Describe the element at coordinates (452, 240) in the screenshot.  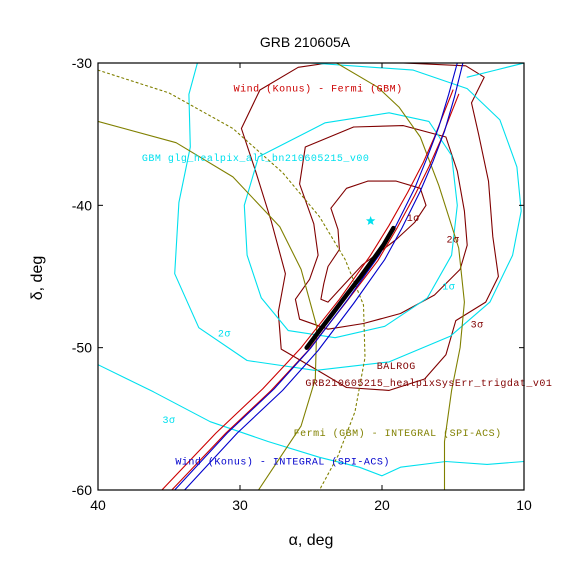
I see `annotation-3: 2σ` at that location.